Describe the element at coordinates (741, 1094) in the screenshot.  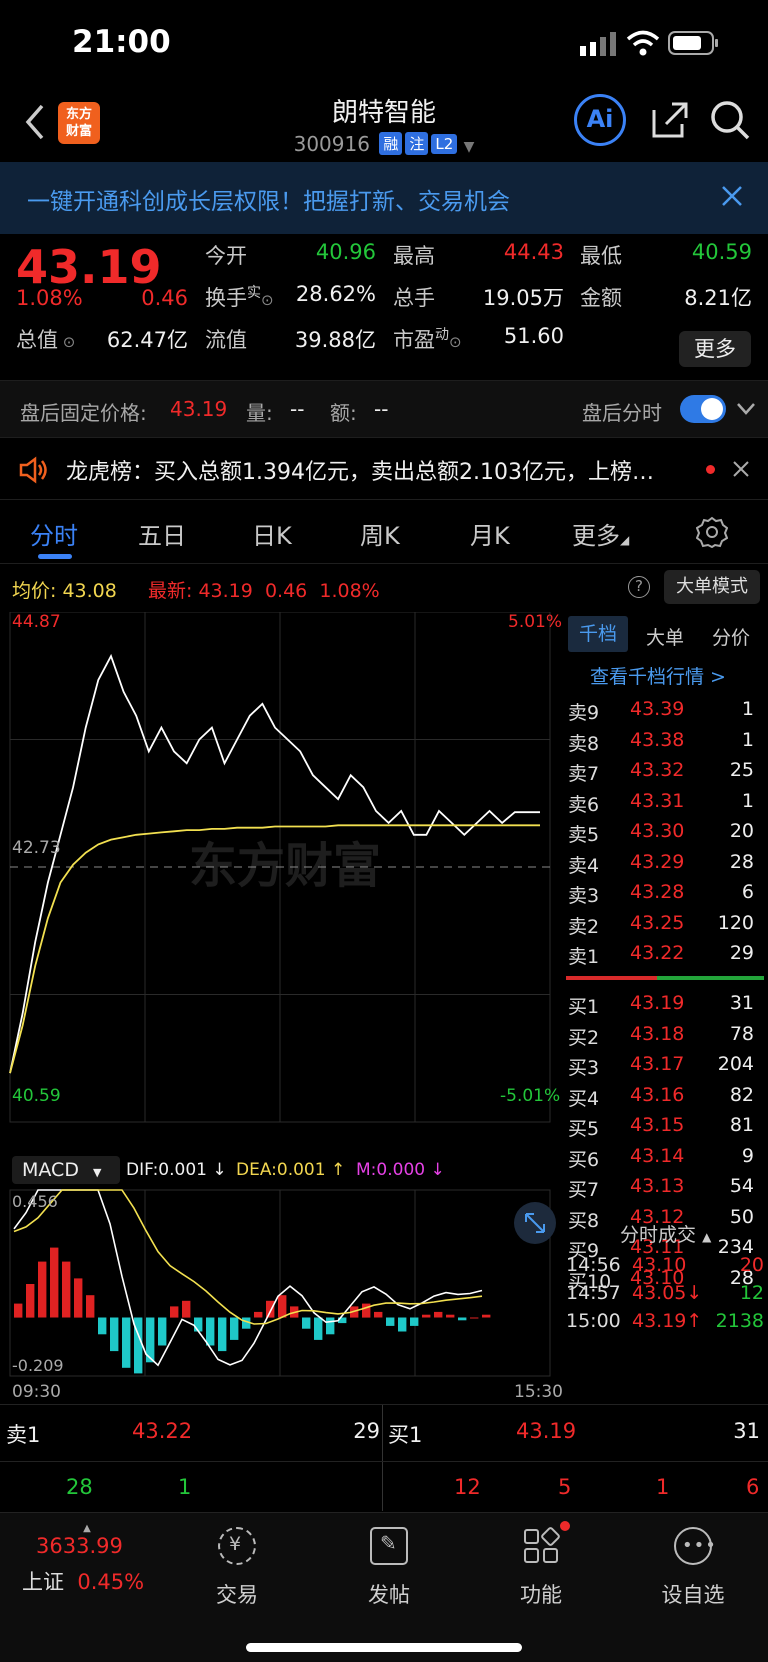
I see `bid-qty: 82` at that location.